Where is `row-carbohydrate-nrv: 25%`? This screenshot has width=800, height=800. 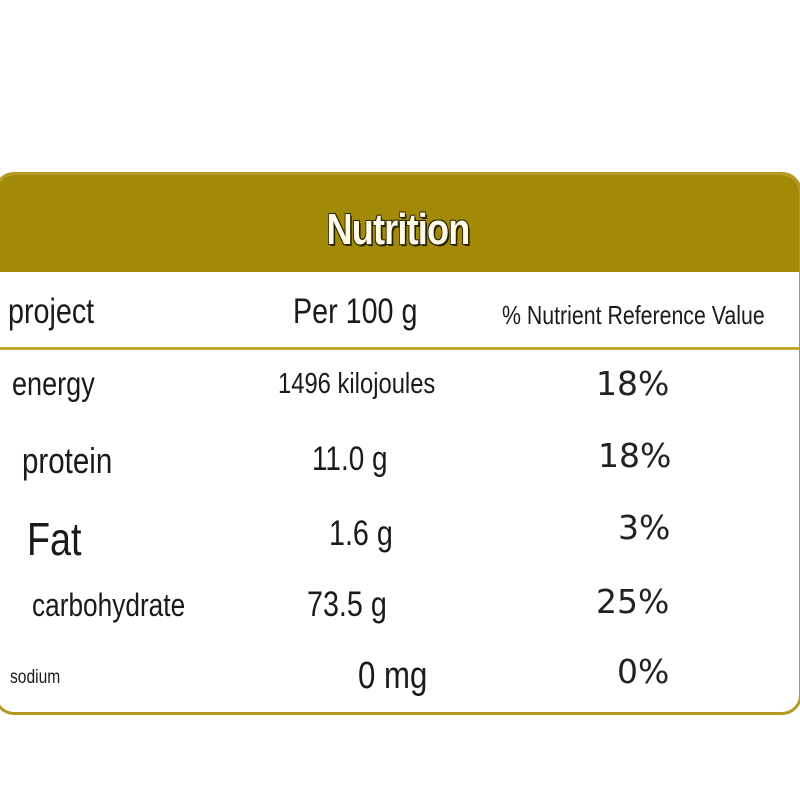
row-carbohydrate-nrv: 25% is located at coordinates (633, 601).